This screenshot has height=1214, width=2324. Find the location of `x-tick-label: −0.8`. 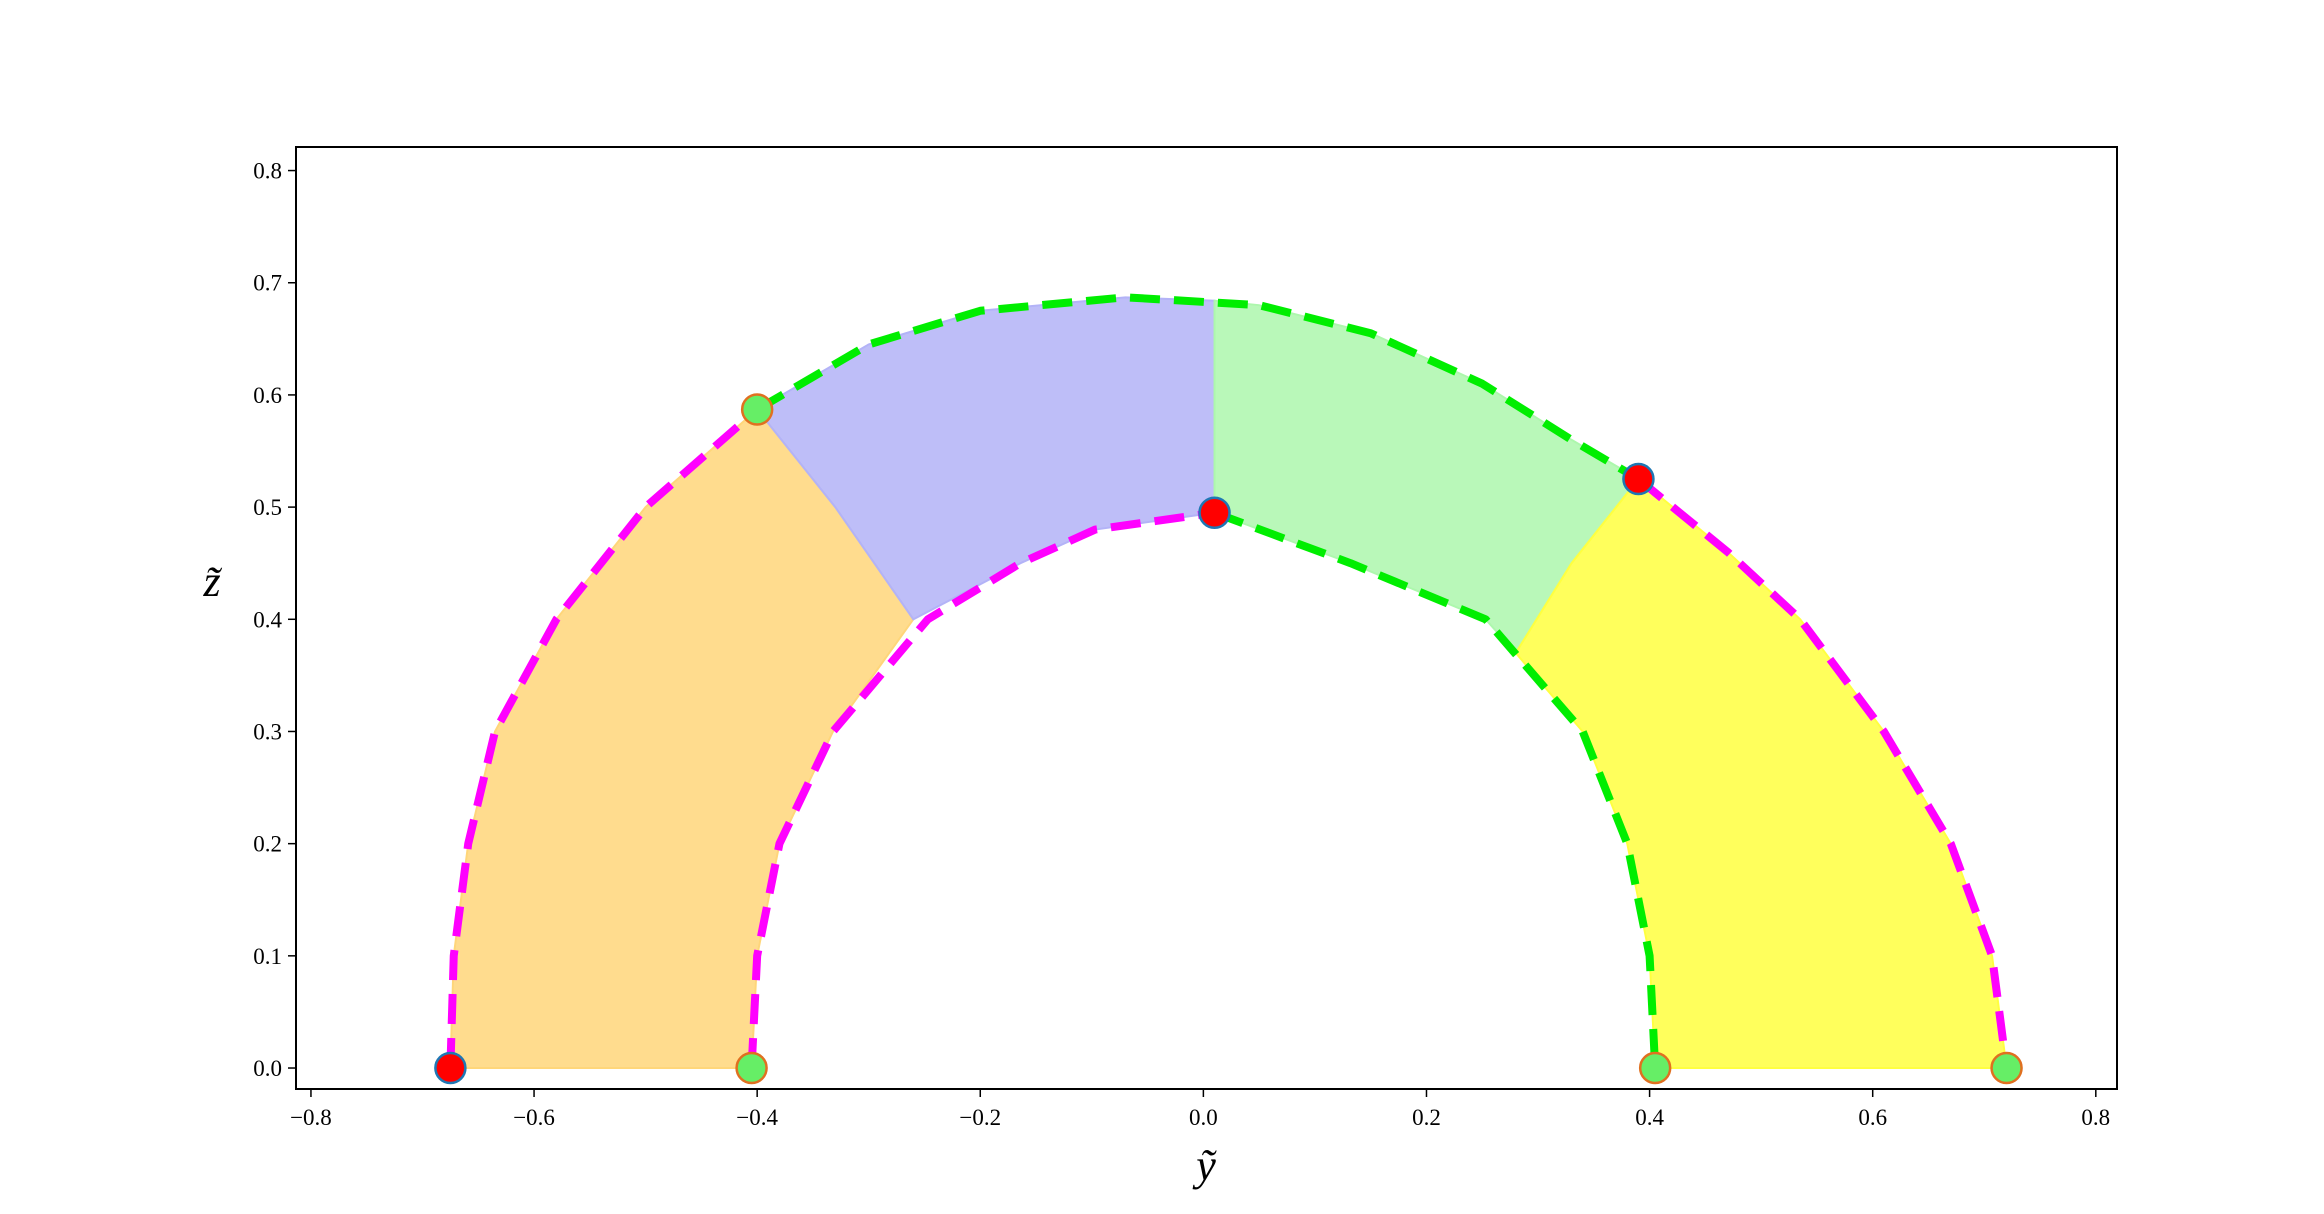

x-tick-label: −0.8 is located at coordinates (311, 1117).